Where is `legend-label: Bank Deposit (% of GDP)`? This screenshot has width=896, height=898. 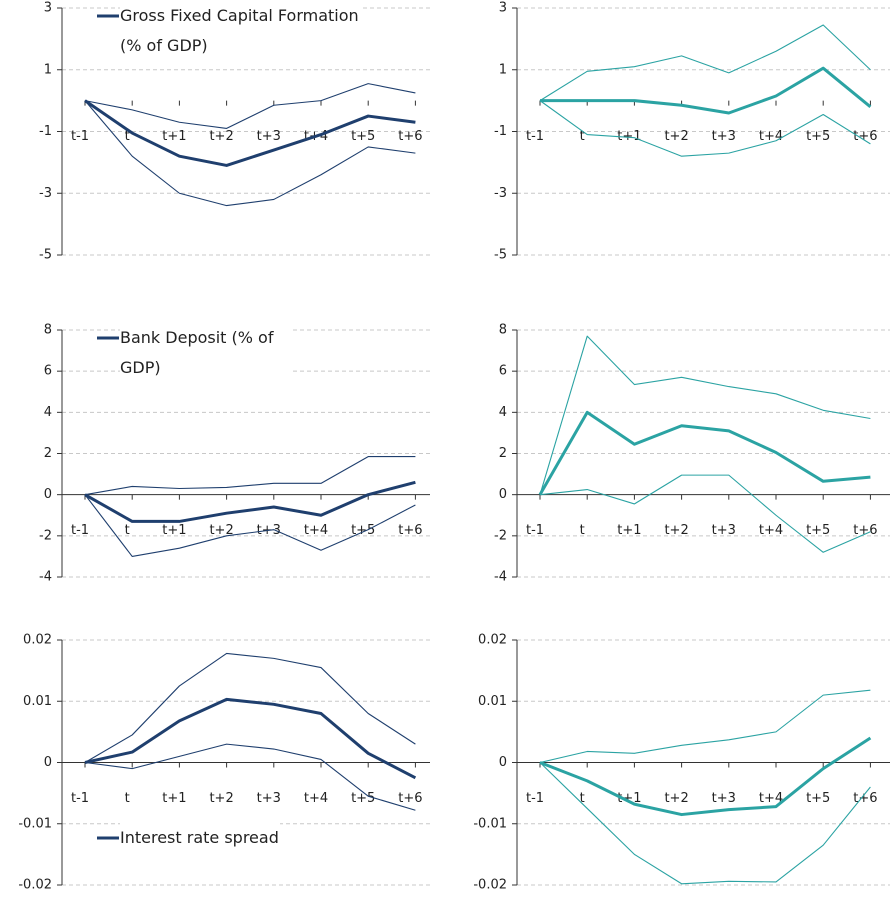 legend-label: Bank Deposit (% of GDP) is located at coordinates (205, 353).